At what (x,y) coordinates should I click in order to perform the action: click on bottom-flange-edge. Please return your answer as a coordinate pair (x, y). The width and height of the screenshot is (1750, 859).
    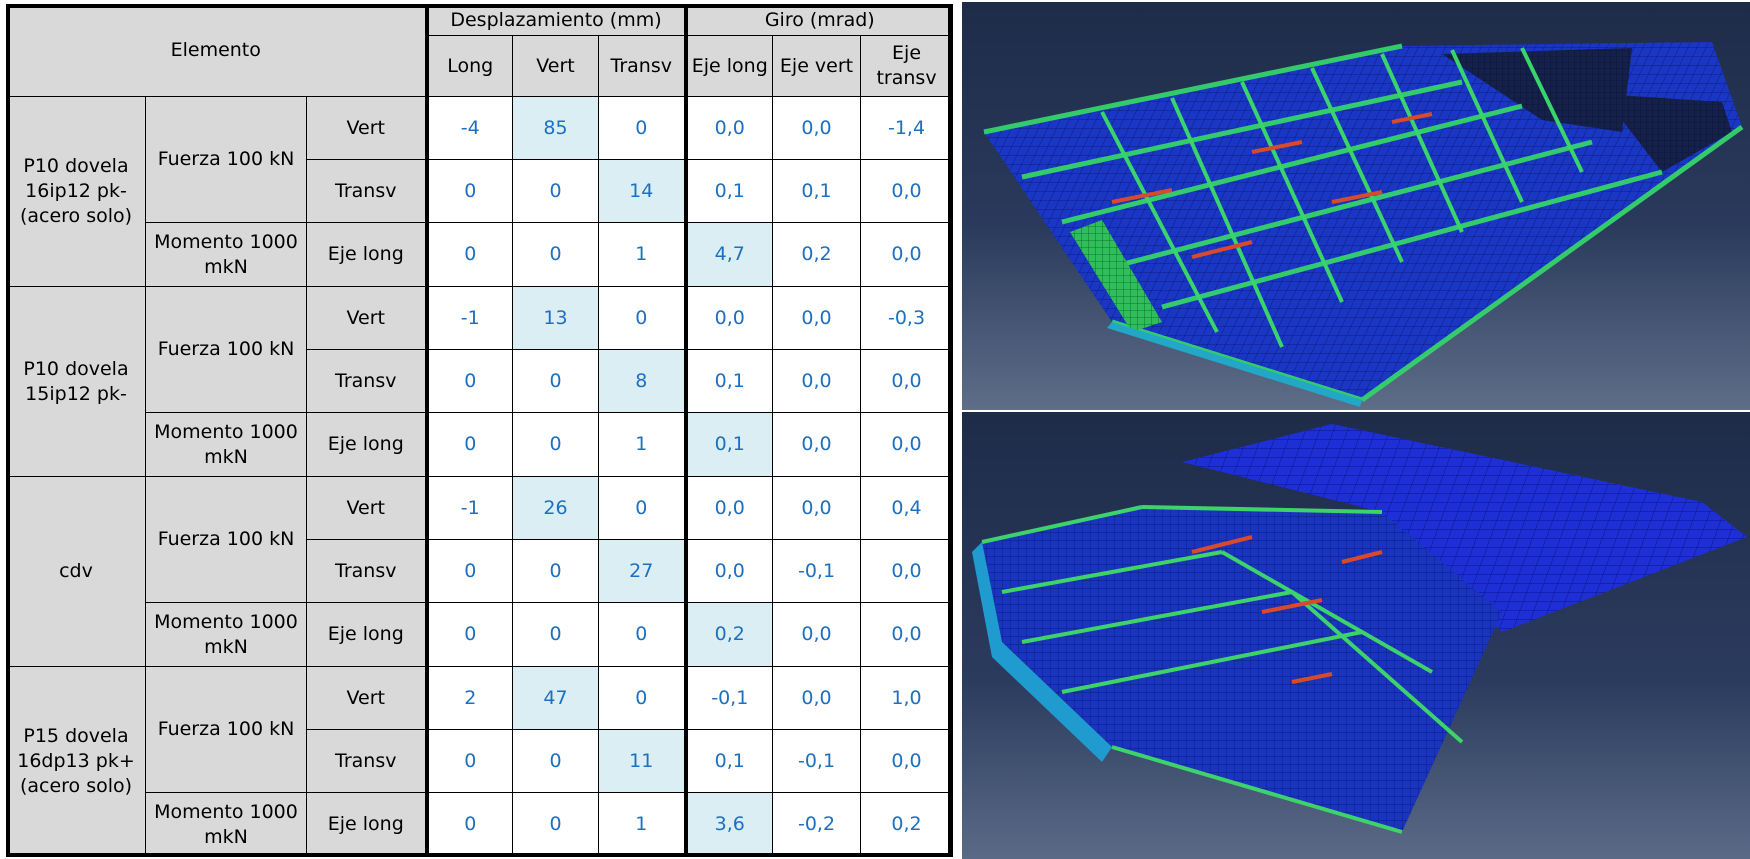
    Looking at the image, I should click on (1234, 364).